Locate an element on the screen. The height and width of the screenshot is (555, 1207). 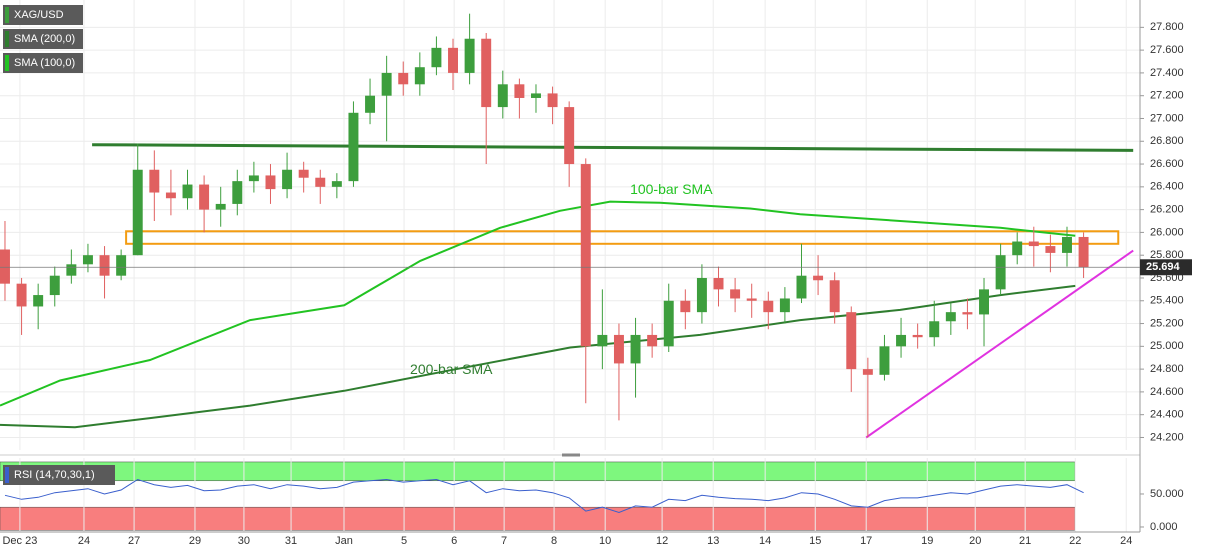
x-tick-label: 7 is located at coordinates (504, 541).